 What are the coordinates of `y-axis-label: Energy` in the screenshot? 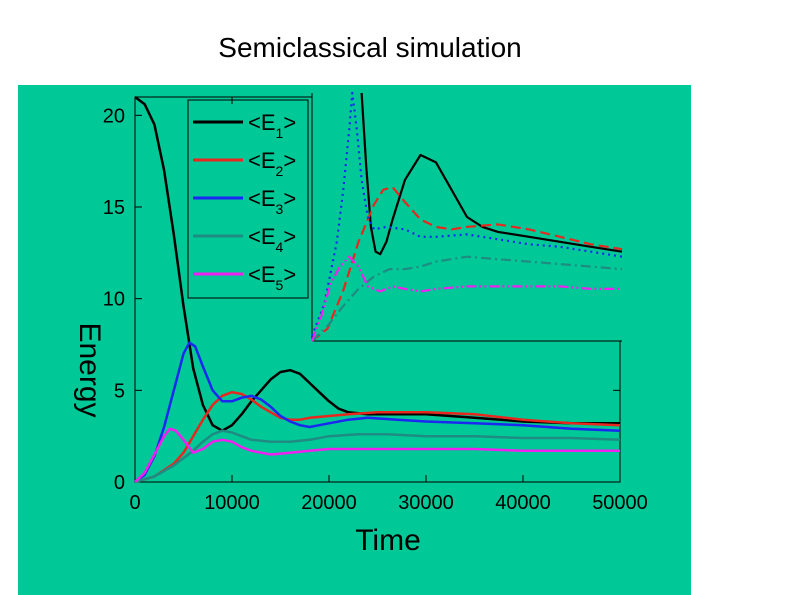 It's located at (89, 369).